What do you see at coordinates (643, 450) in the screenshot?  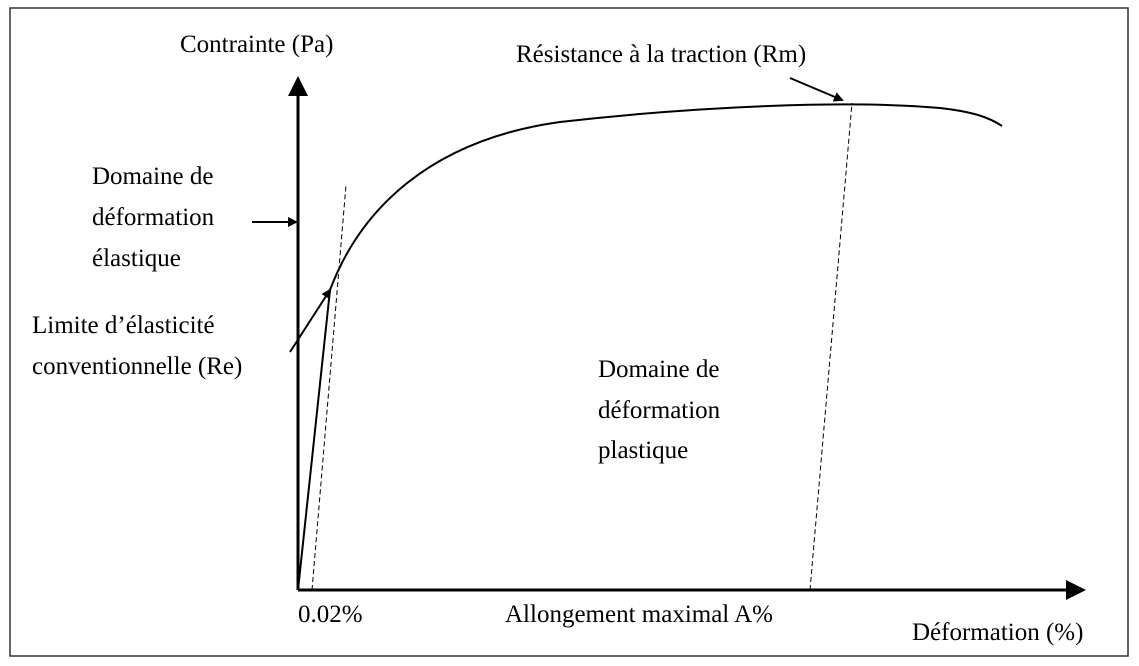 I see `annotation: plastique` at bounding box center [643, 450].